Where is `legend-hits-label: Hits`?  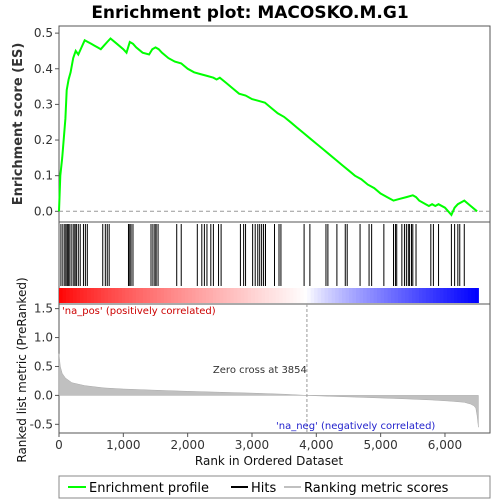
legend-hits-label: Hits is located at coordinates (263, 488).